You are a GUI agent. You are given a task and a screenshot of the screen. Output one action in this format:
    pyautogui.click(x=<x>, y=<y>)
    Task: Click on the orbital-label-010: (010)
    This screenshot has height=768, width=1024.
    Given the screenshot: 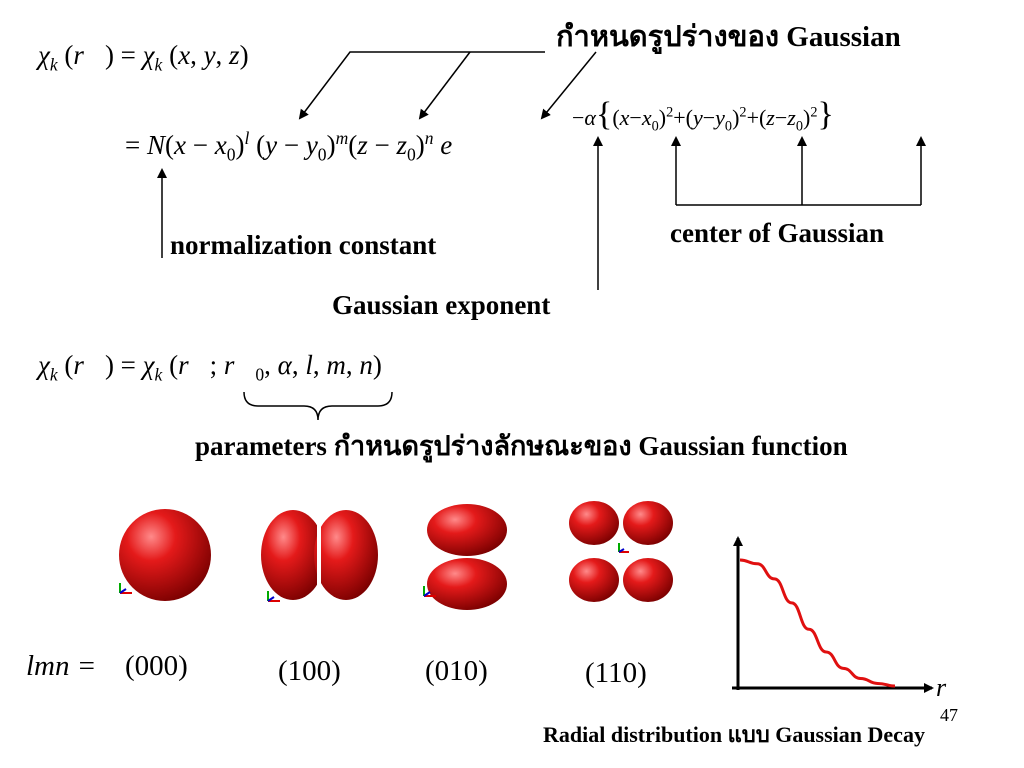 What is the action you would take?
    pyautogui.click(x=456, y=671)
    